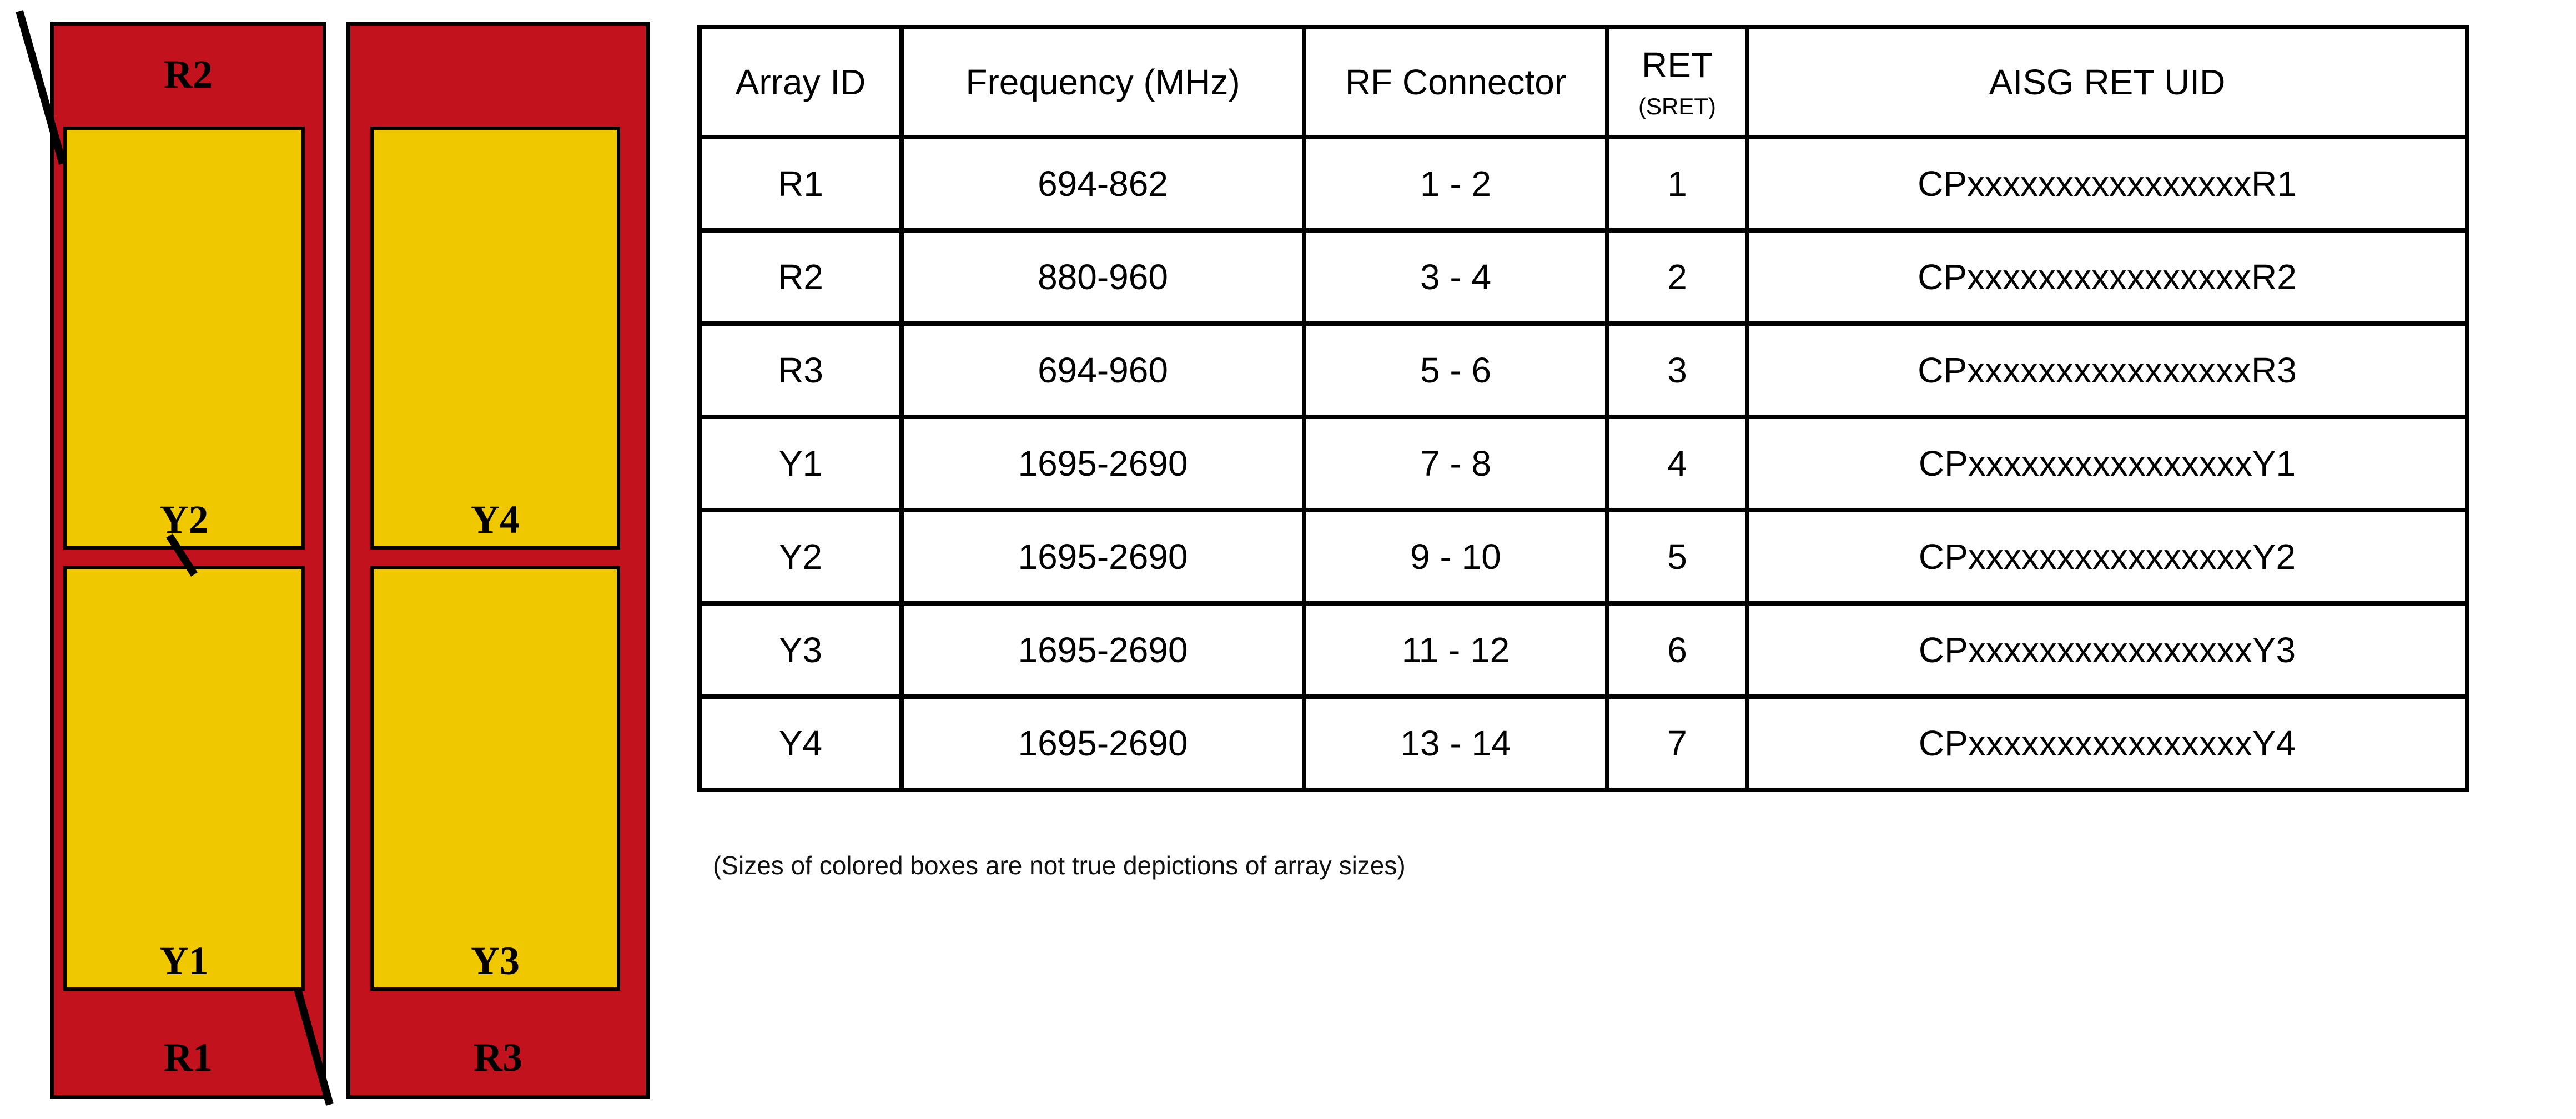  I want to click on rf-connector-cell: 5 - 6, so click(1455, 370).